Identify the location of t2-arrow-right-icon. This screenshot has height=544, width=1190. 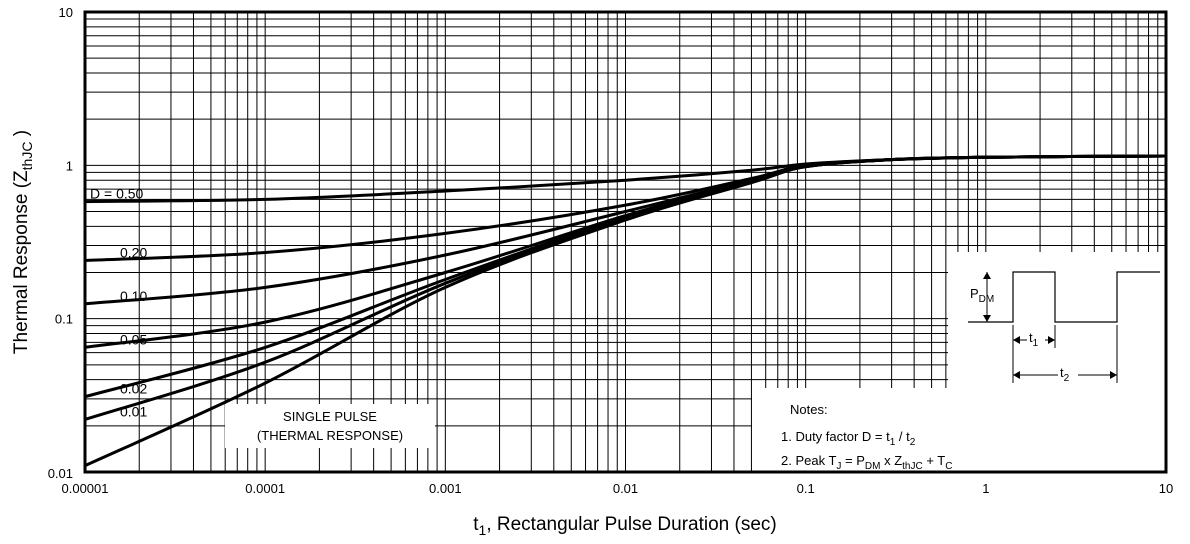
(1113, 375).